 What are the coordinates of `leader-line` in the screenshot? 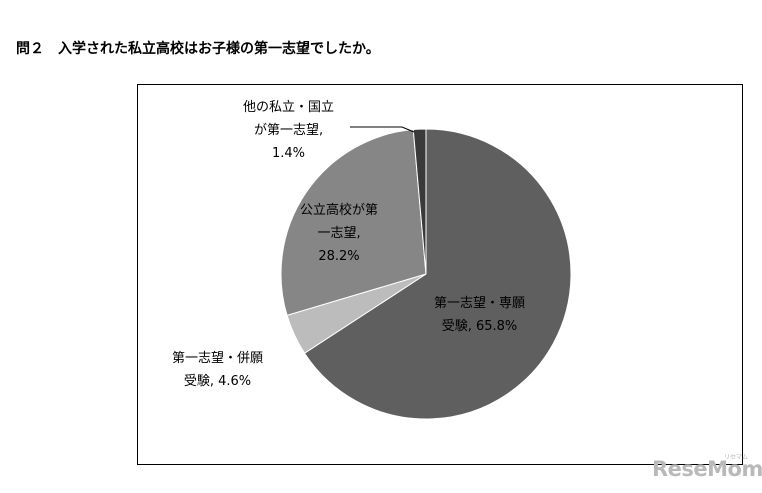 It's located at (382, 129).